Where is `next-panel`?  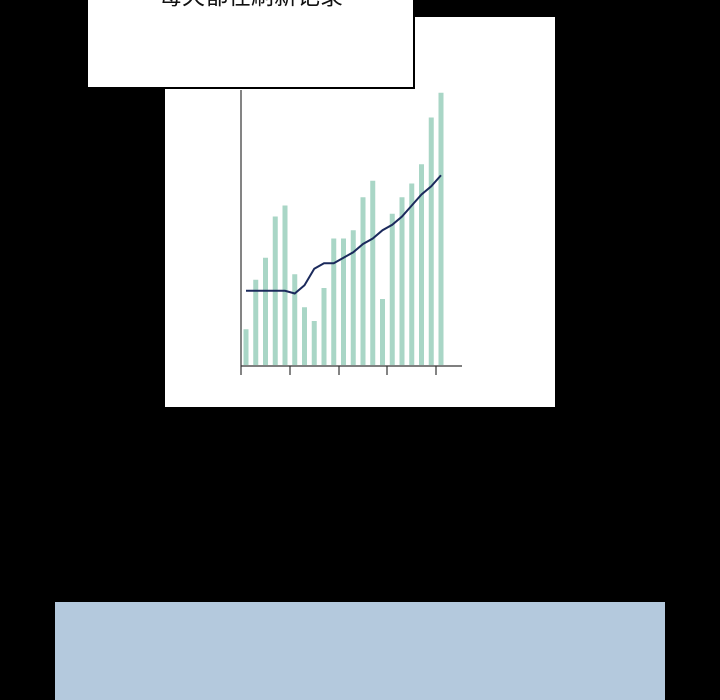 next-panel is located at coordinates (360, 651).